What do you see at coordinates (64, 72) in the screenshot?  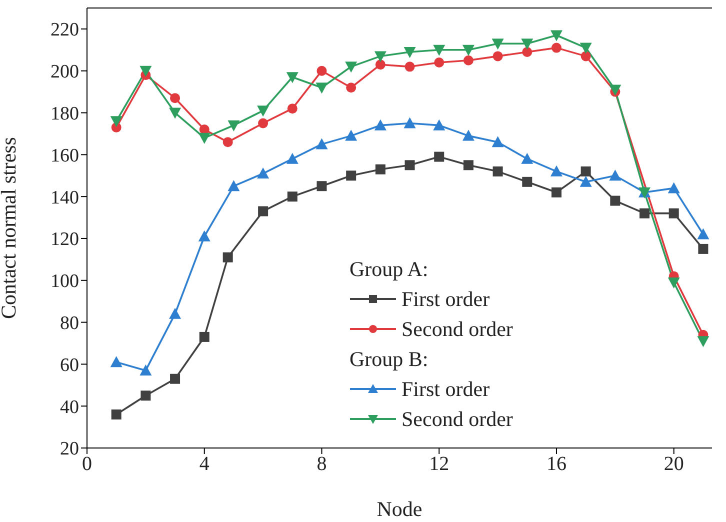 I see `y-tick-label: 200` at bounding box center [64, 72].